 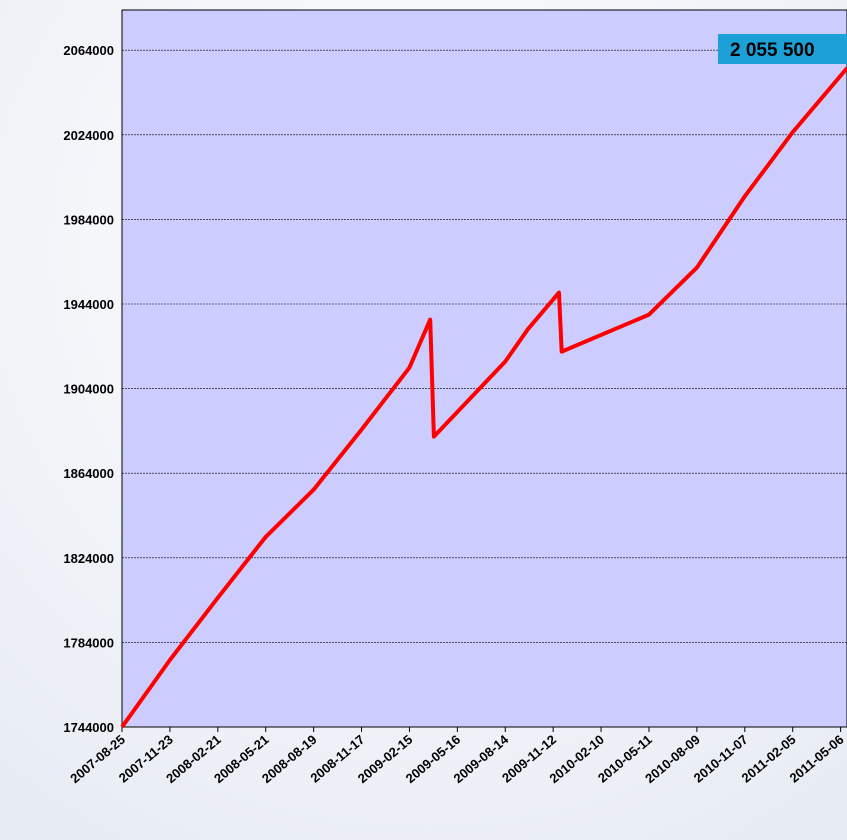 What do you see at coordinates (88, 558) in the screenshot?
I see `y-tick-label: 1824000` at bounding box center [88, 558].